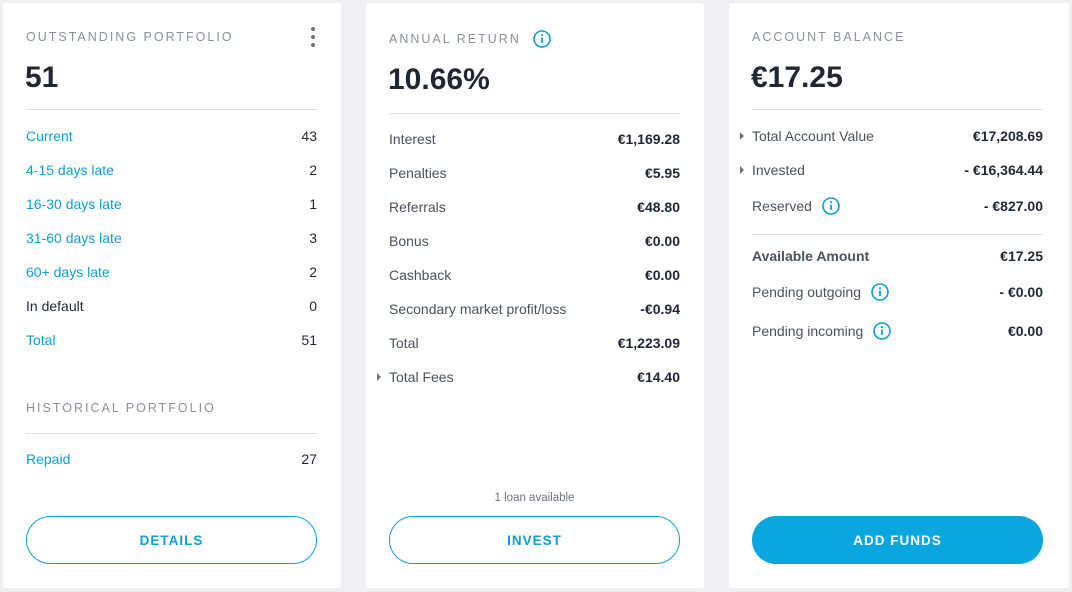 This screenshot has height=592, width=1072. I want to click on annual-return-value: 10.66%, so click(439, 79).